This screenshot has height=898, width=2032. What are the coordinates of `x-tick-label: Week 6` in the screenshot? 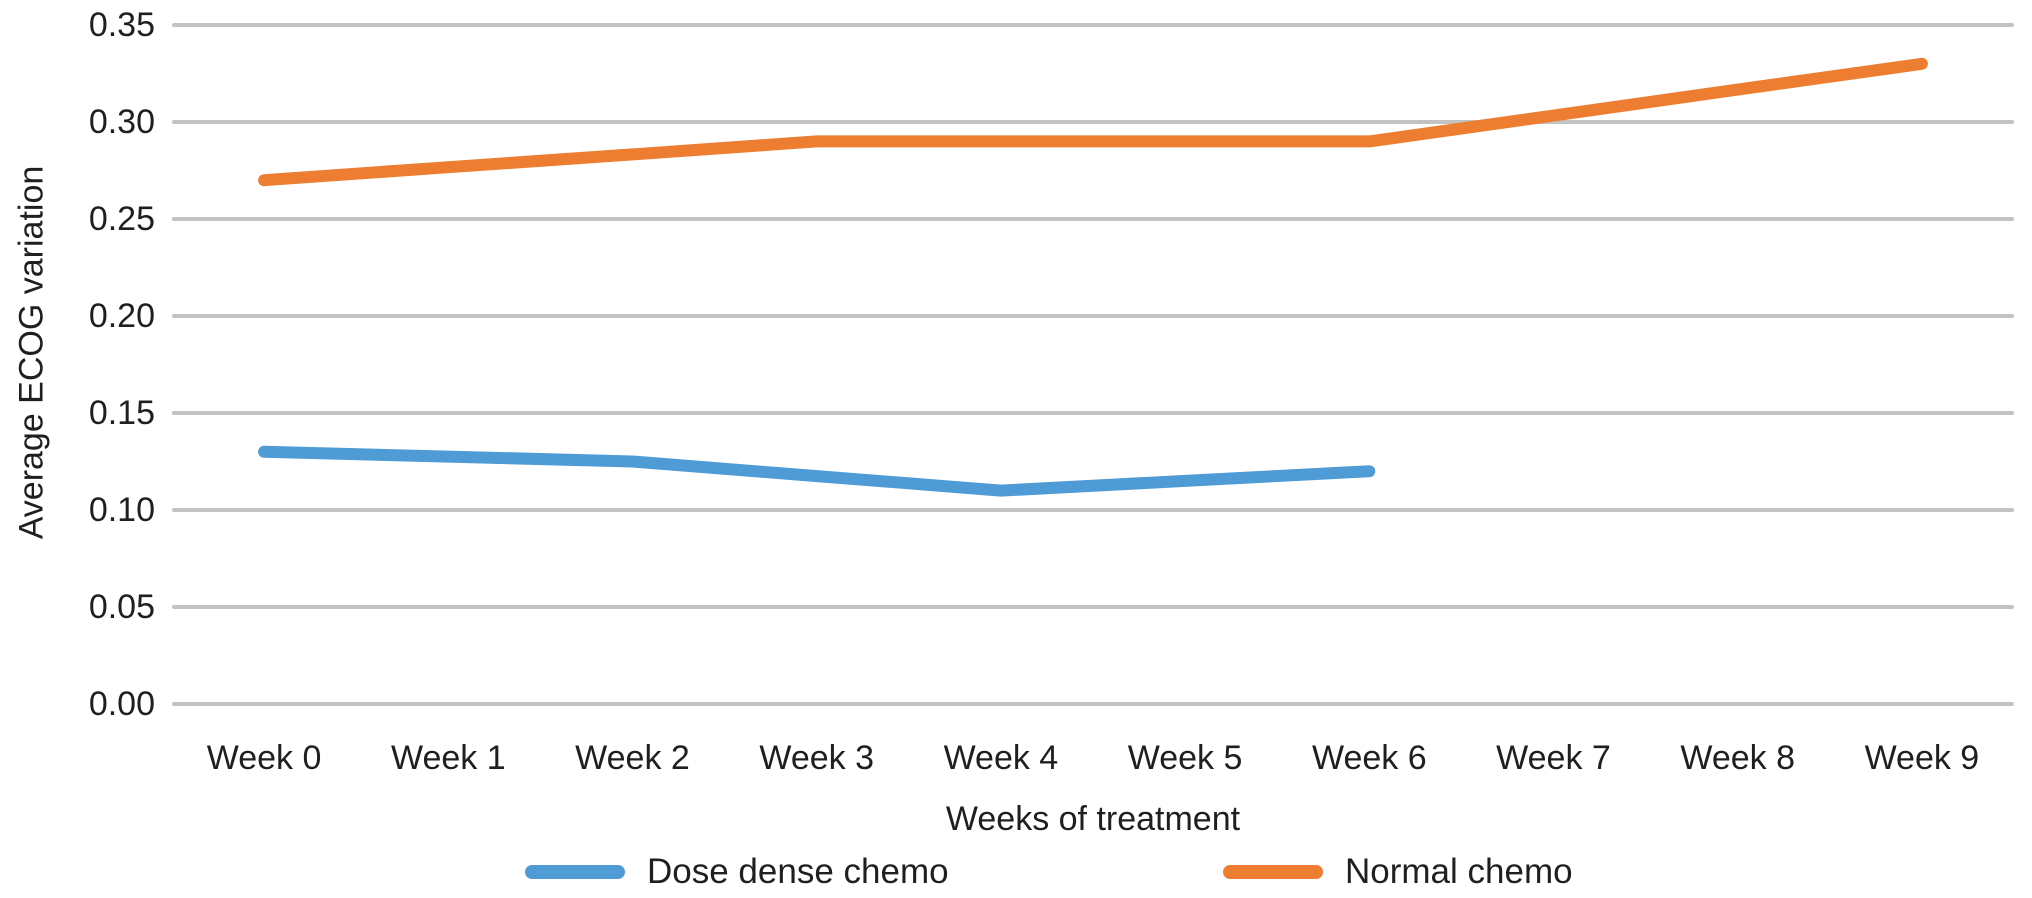 It's located at (1369, 758).